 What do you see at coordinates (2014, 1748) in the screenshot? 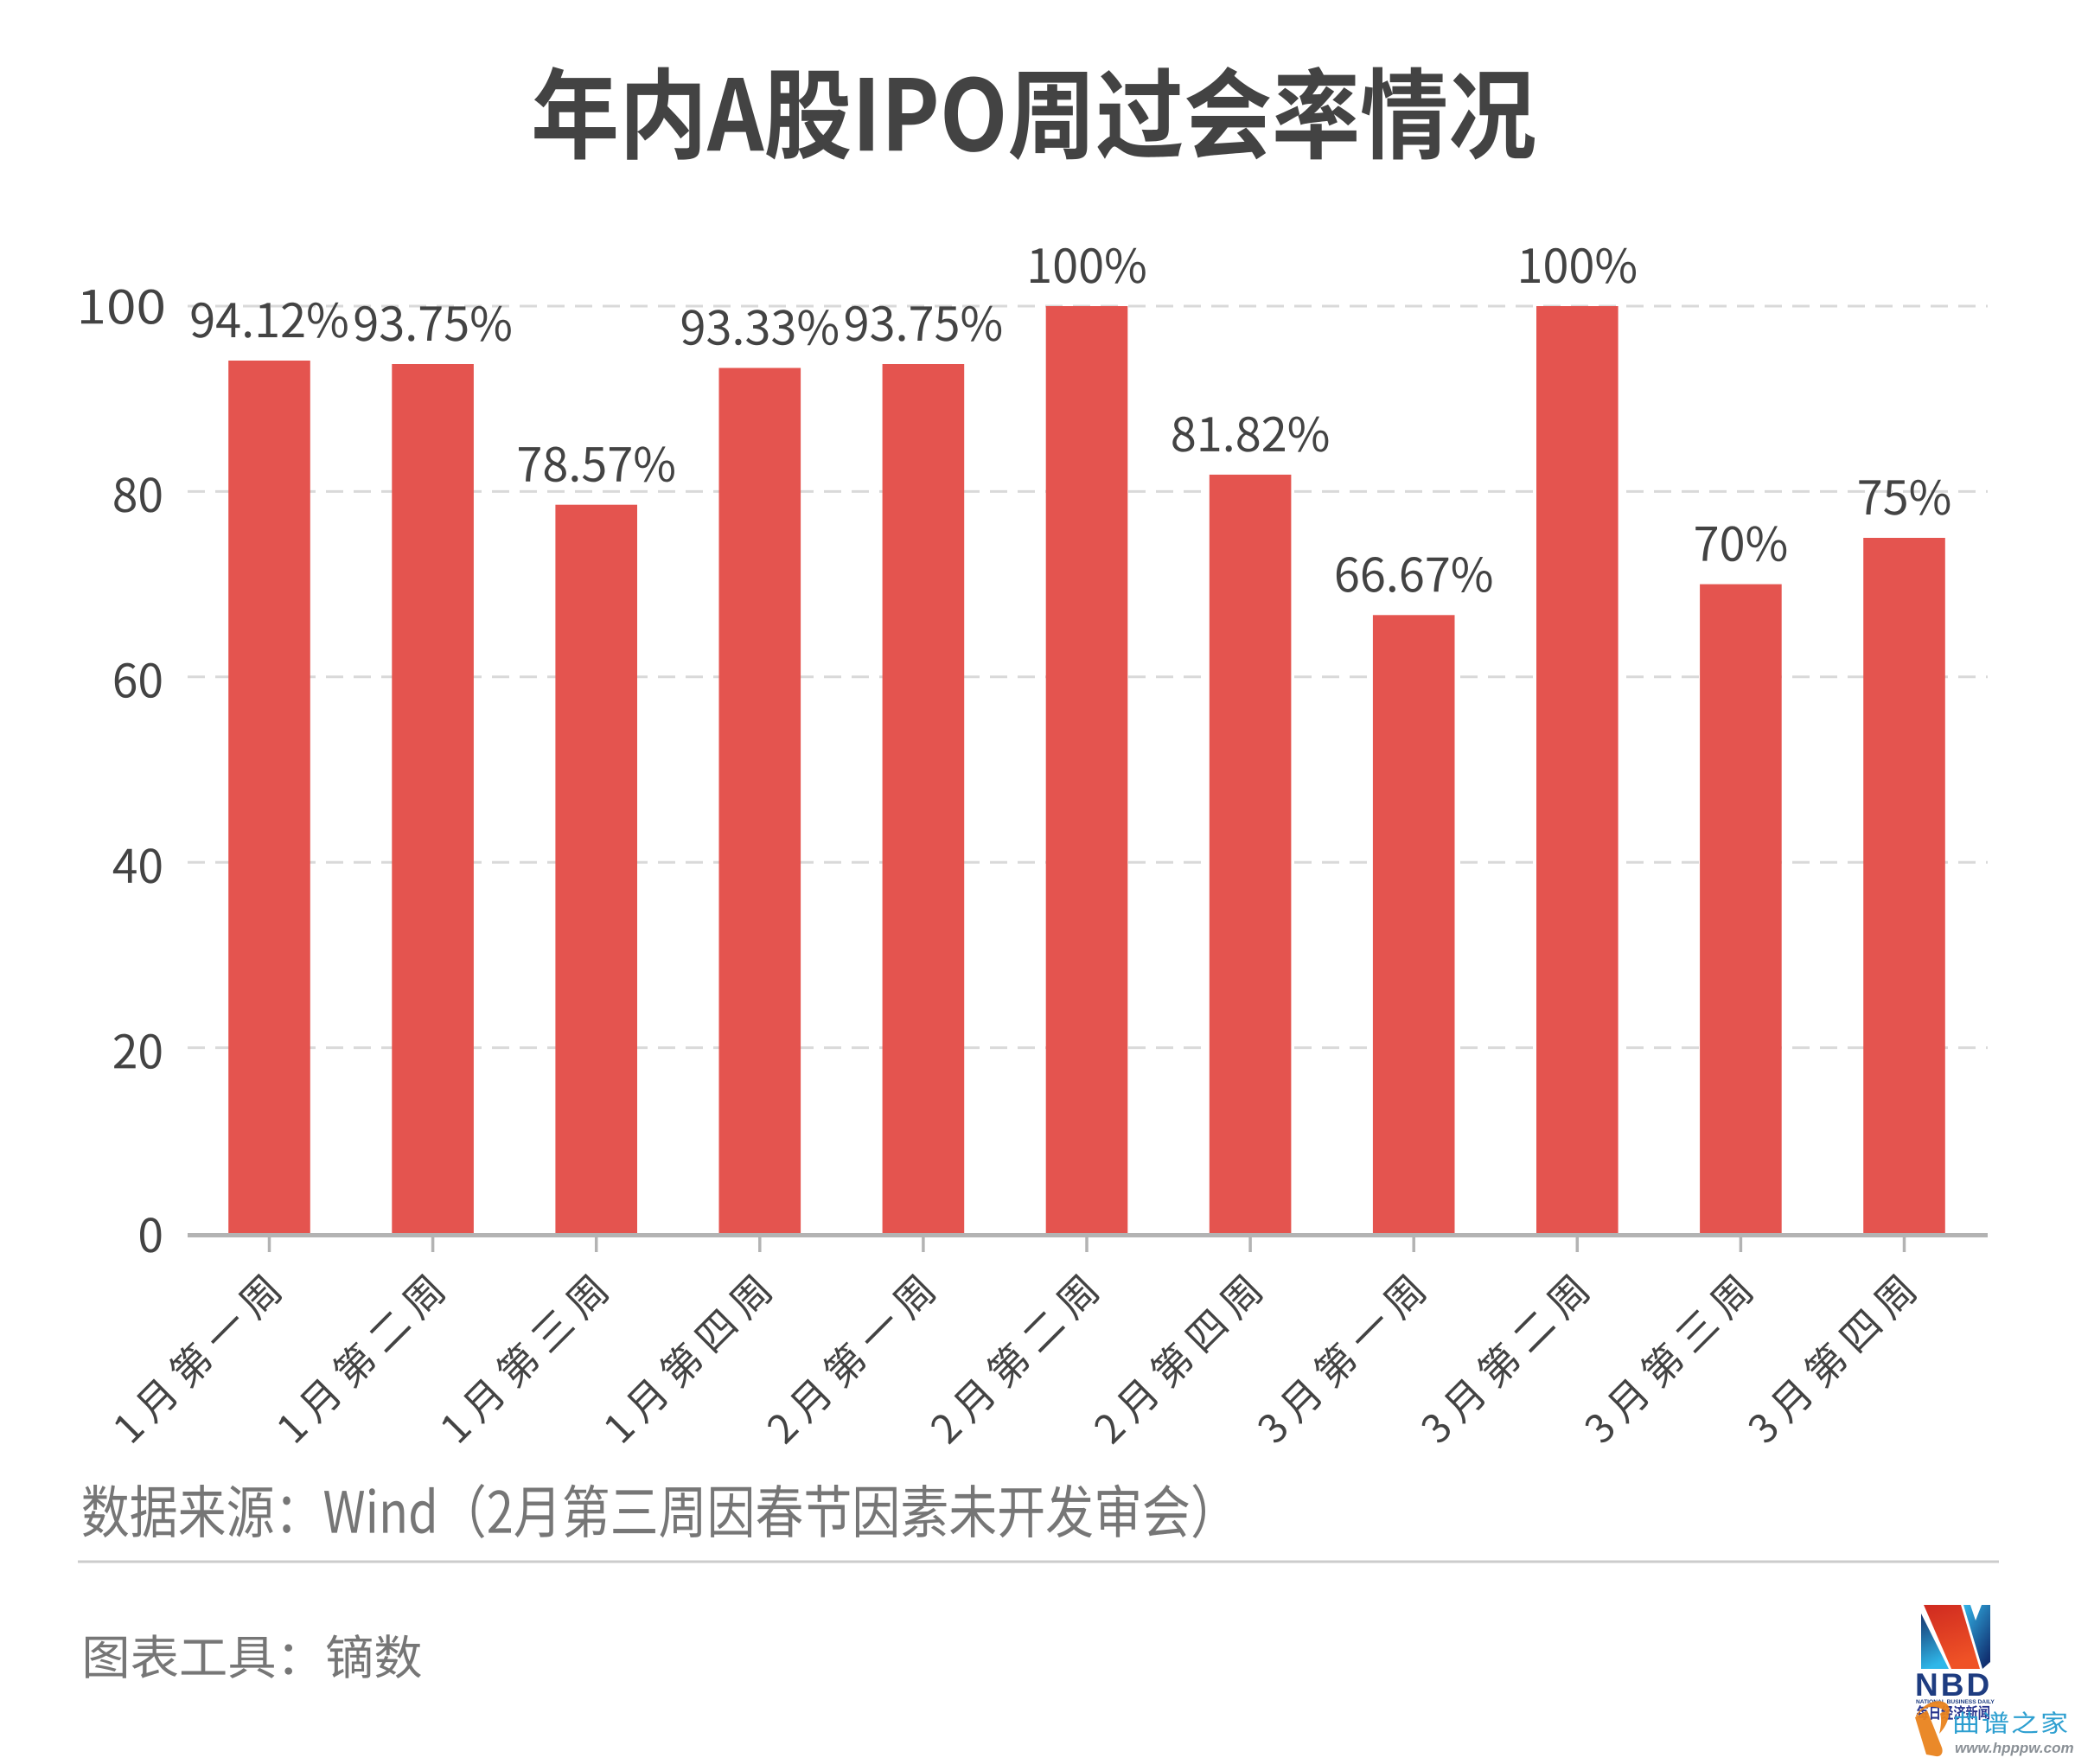
I see `svg-text: www.hpppw.com` at bounding box center [2014, 1748].